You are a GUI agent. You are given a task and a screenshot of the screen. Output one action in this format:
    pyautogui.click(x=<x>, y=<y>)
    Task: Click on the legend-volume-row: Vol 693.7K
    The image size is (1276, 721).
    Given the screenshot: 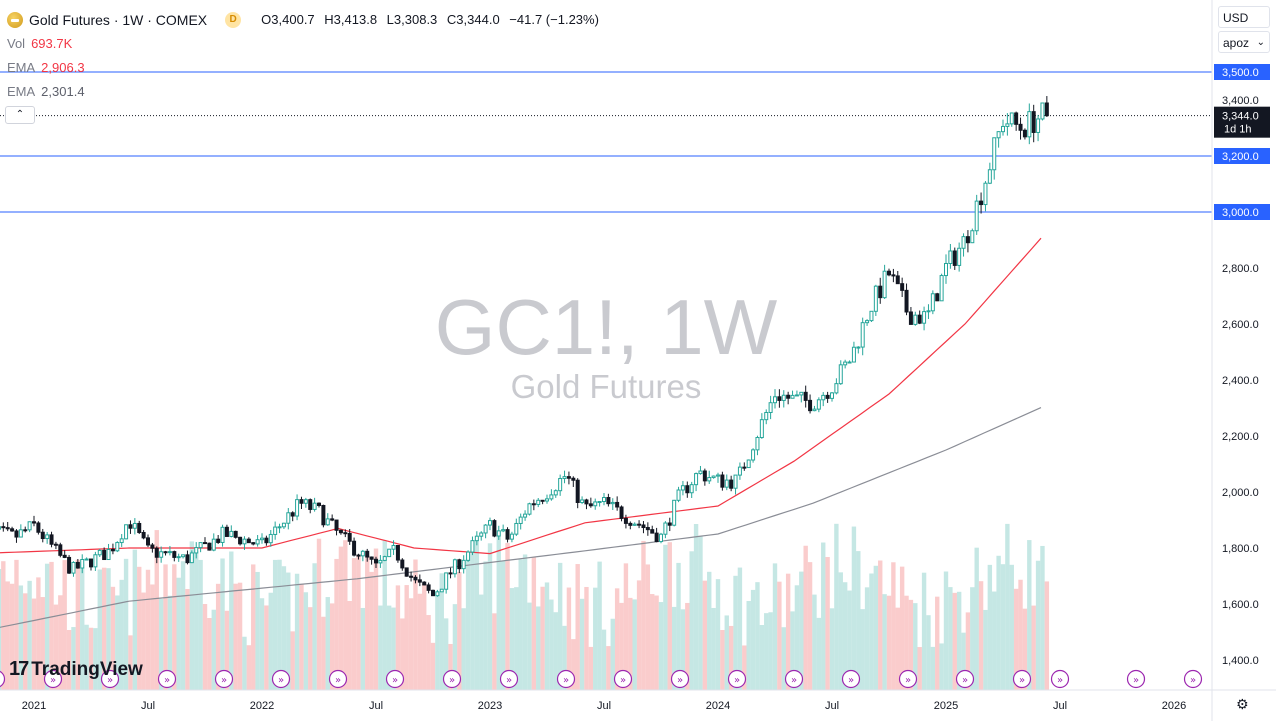 What is the action you would take?
    pyautogui.click(x=306, y=44)
    